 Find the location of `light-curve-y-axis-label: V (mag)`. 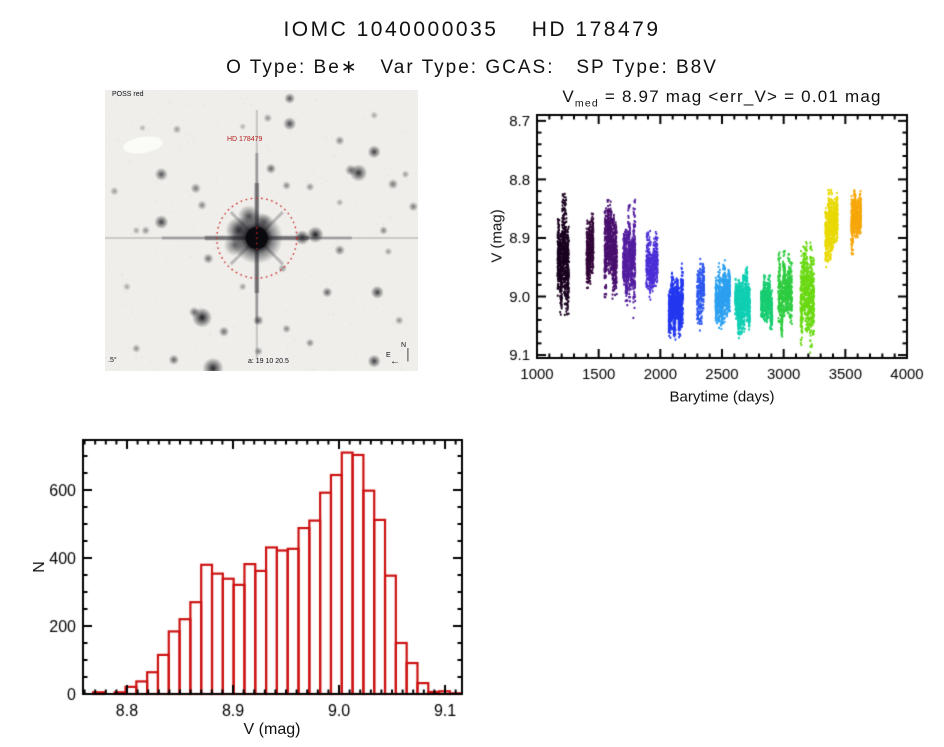

light-curve-y-axis-label: V (mag) is located at coordinates (497, 236).